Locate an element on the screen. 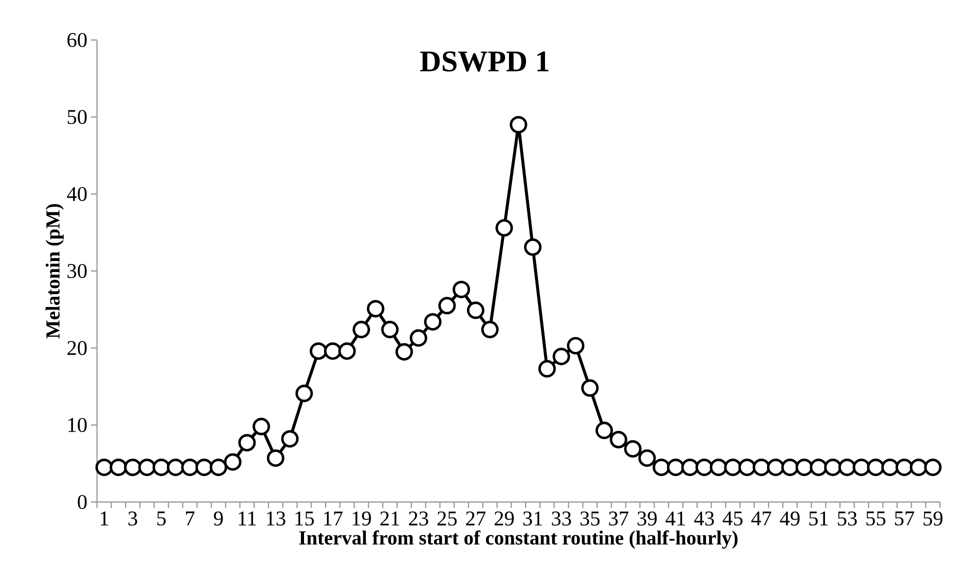 This screenshot has height=581, width=956. x-tick-label: 21 is located at coordinates (390, 519).